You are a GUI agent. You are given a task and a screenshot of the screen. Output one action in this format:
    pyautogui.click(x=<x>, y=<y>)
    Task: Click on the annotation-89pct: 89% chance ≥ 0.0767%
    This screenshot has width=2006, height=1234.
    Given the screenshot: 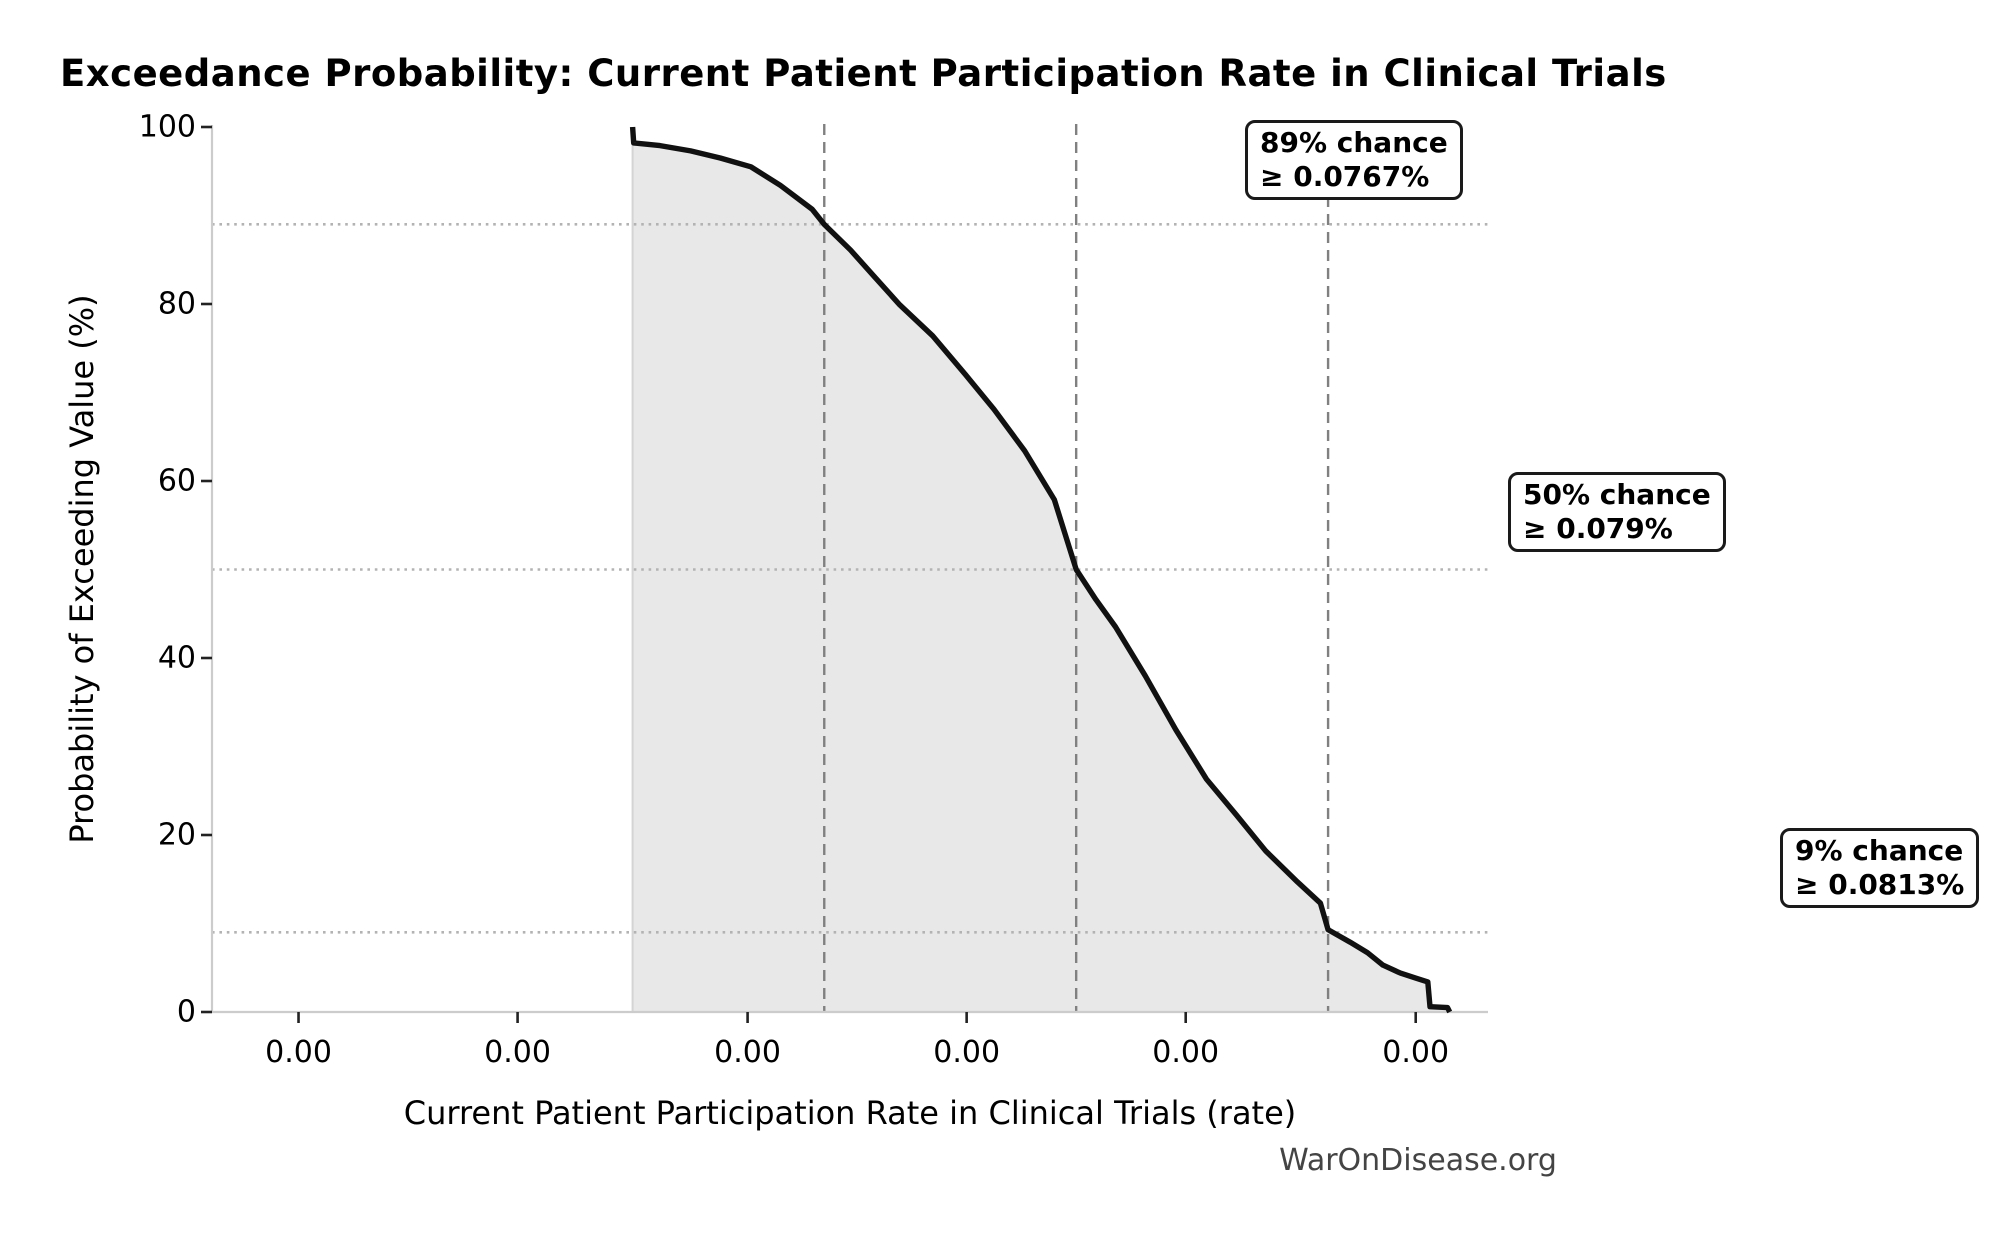 What is the action you would take?
    pyautogui.click(x=1354, y=160)
    